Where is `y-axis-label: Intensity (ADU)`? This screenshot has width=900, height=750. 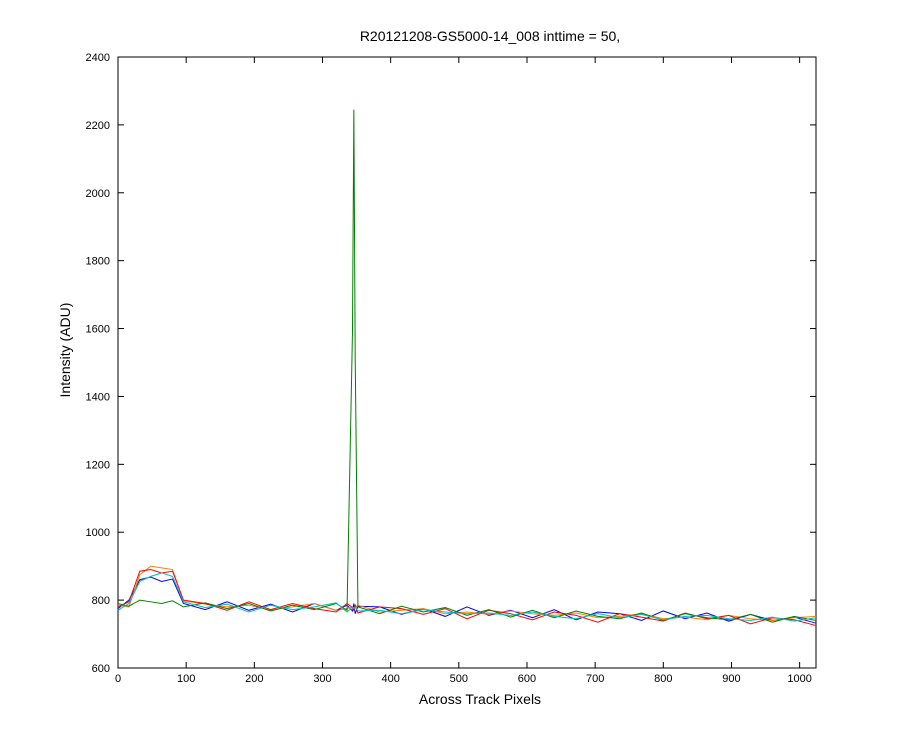
y-axis-label: Intensity (ADU) is located at coordinates (65, 350).